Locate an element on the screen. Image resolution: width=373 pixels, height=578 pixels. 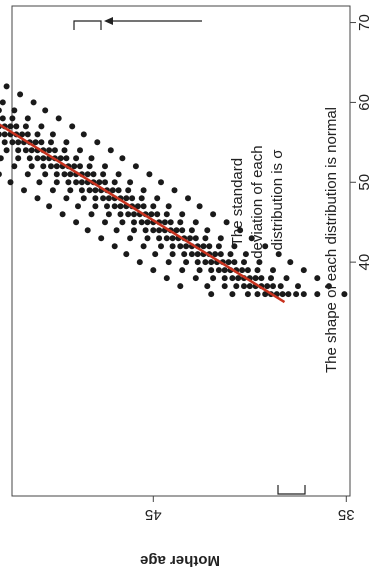
x-tick-label: 60 is located at coordinates (364, 102).